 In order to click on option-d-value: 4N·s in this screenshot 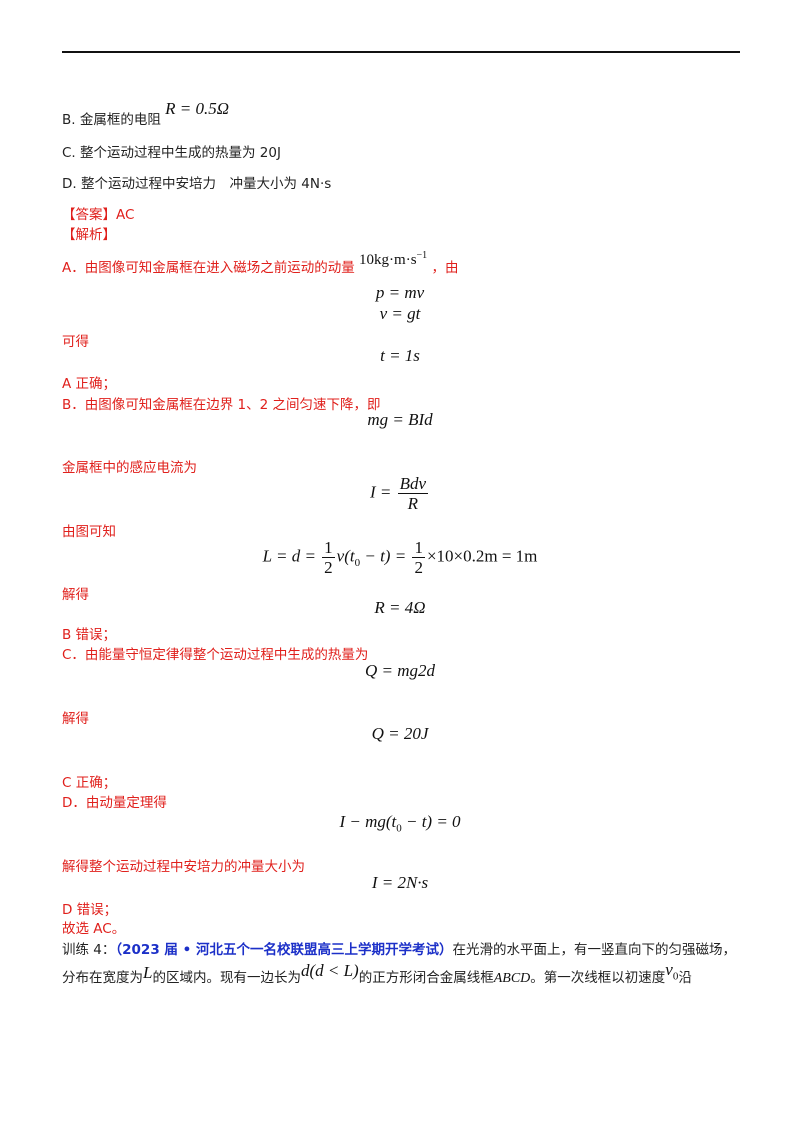, I will do `click(316, 184)`.